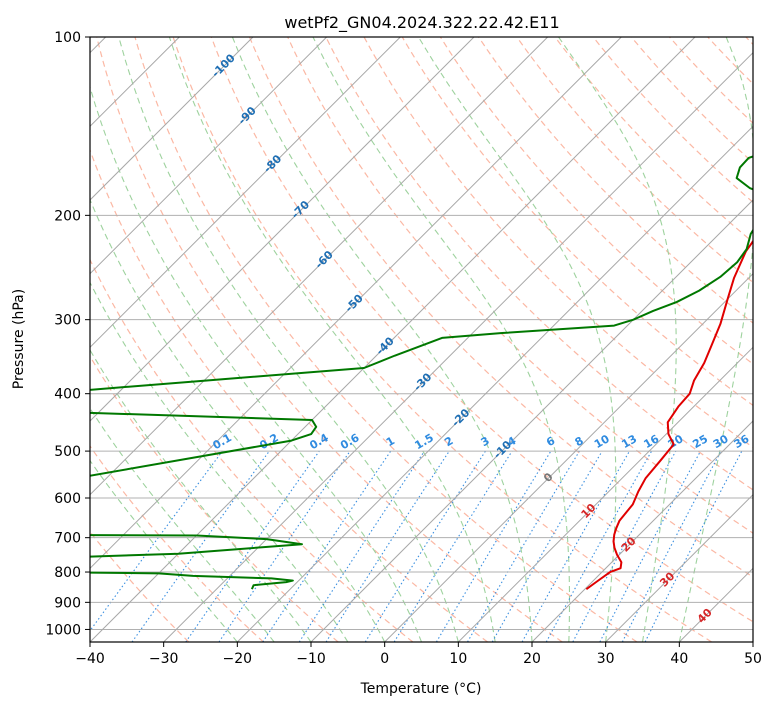  I want to click on x-tick-label: −30, so click(164, 659).